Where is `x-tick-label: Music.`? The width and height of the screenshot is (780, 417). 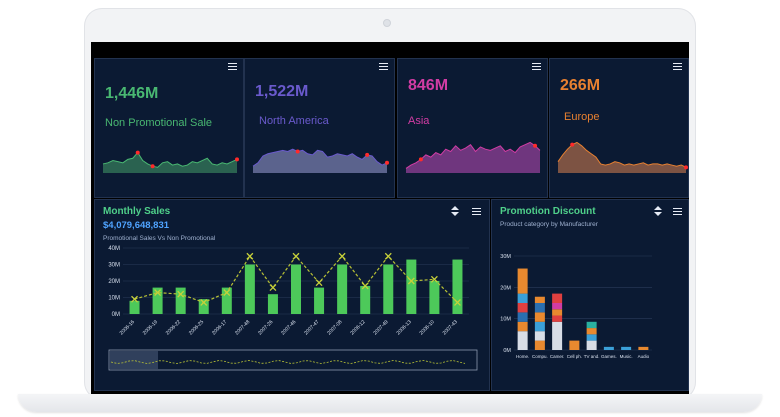
x-tick-label: Music. is located at coordinates (626, 356).